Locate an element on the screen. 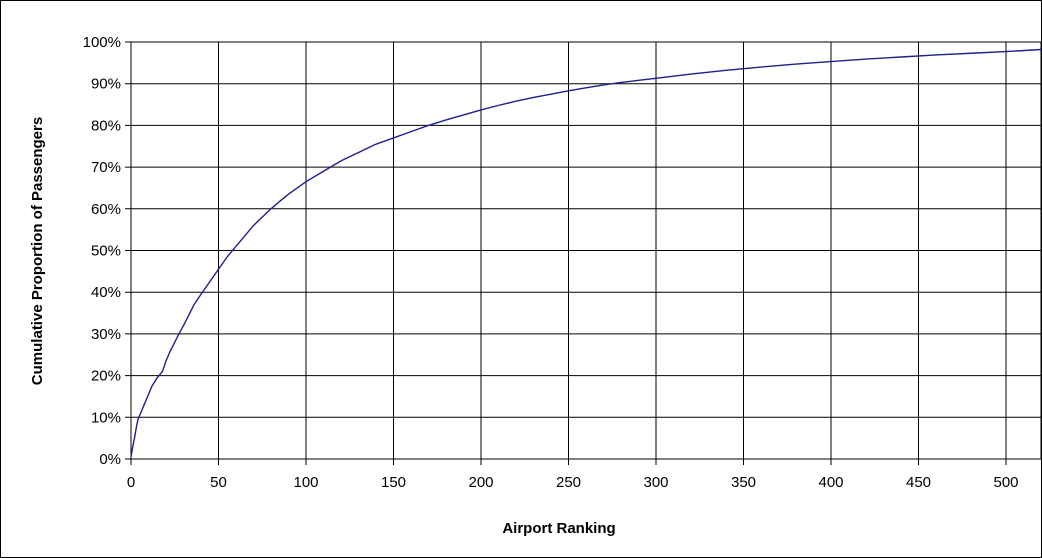 The image size is (1042, 558). x-tick-label: 250 is located at coordinates (568, 482).